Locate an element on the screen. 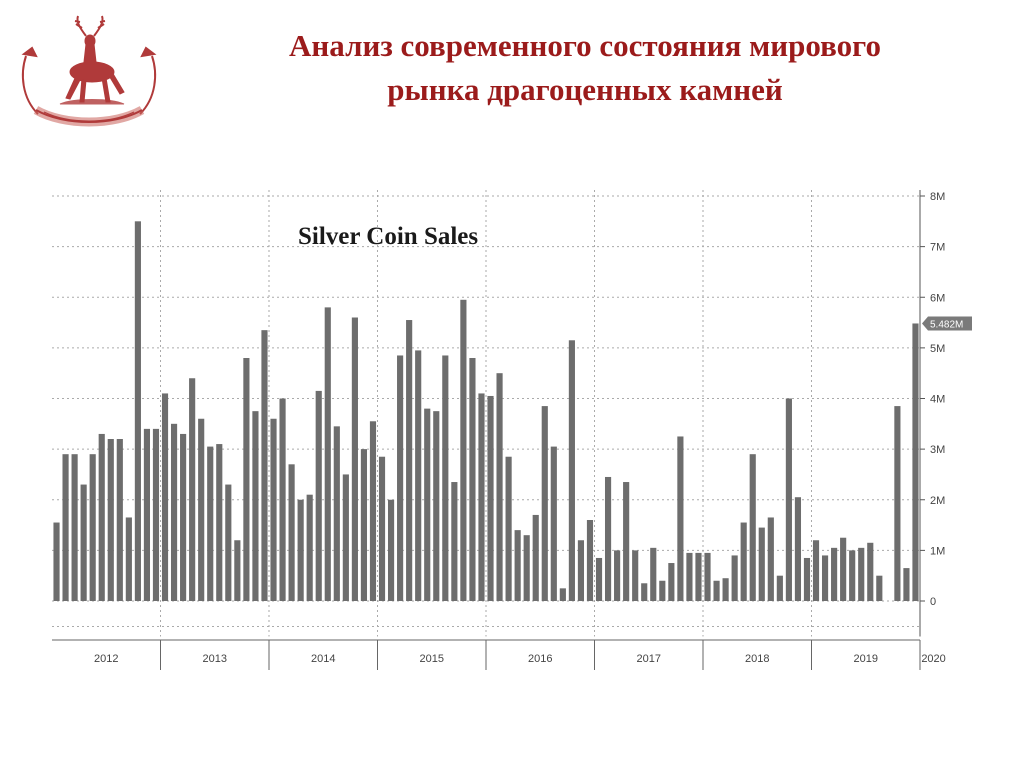 Image resolution: width=1024 pixels, height=767 pixels. last-value-label: 5.482M is located at coordinates (946, 324).